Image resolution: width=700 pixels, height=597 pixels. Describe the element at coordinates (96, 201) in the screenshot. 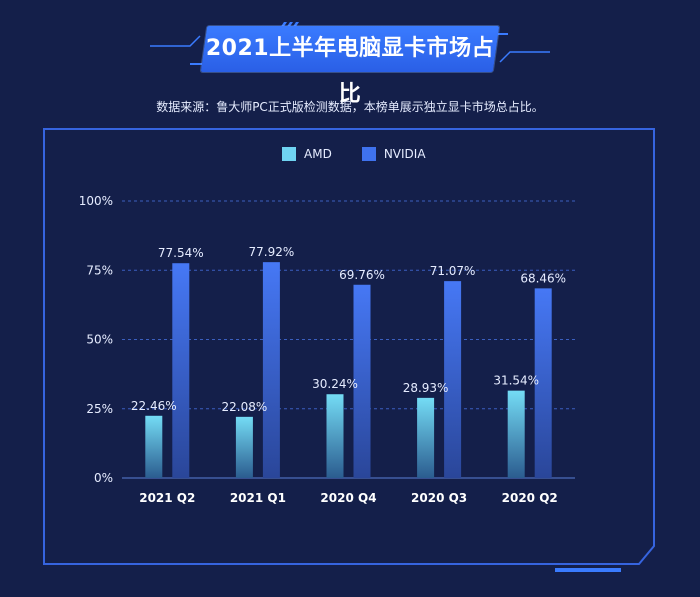

I see `y-tick-label: 100%` at that location.